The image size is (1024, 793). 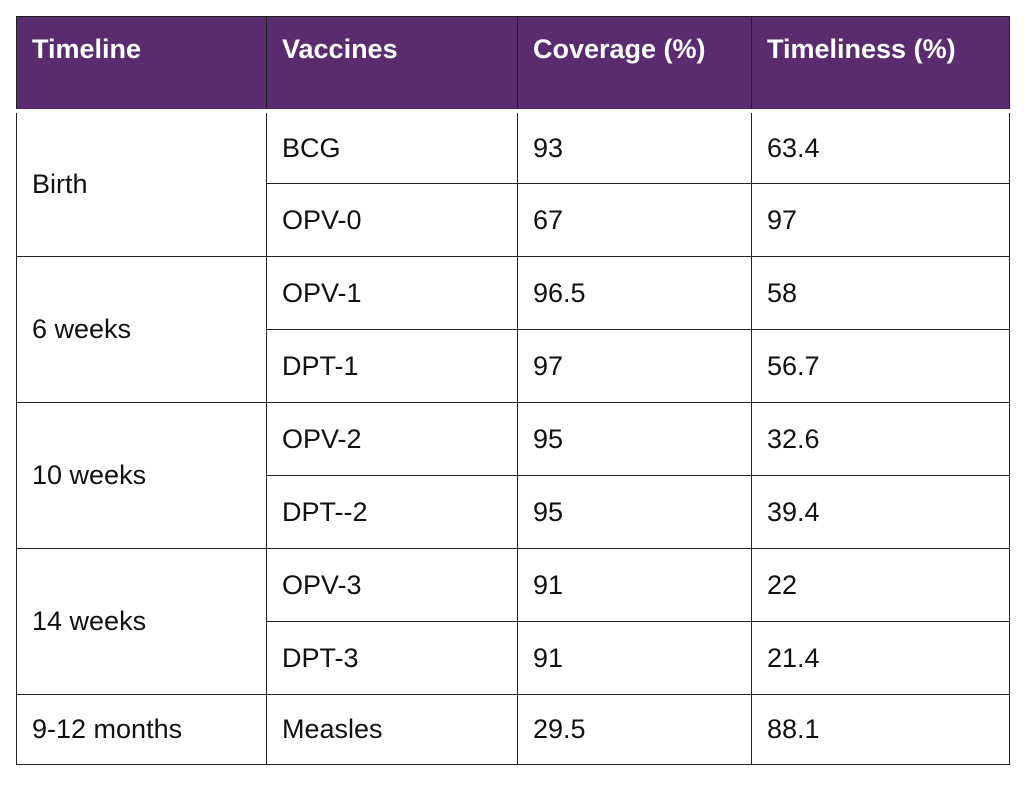 I want to click on table-row: 9-12 months Measles 29.5 88.1, so click(x=513, y=729).